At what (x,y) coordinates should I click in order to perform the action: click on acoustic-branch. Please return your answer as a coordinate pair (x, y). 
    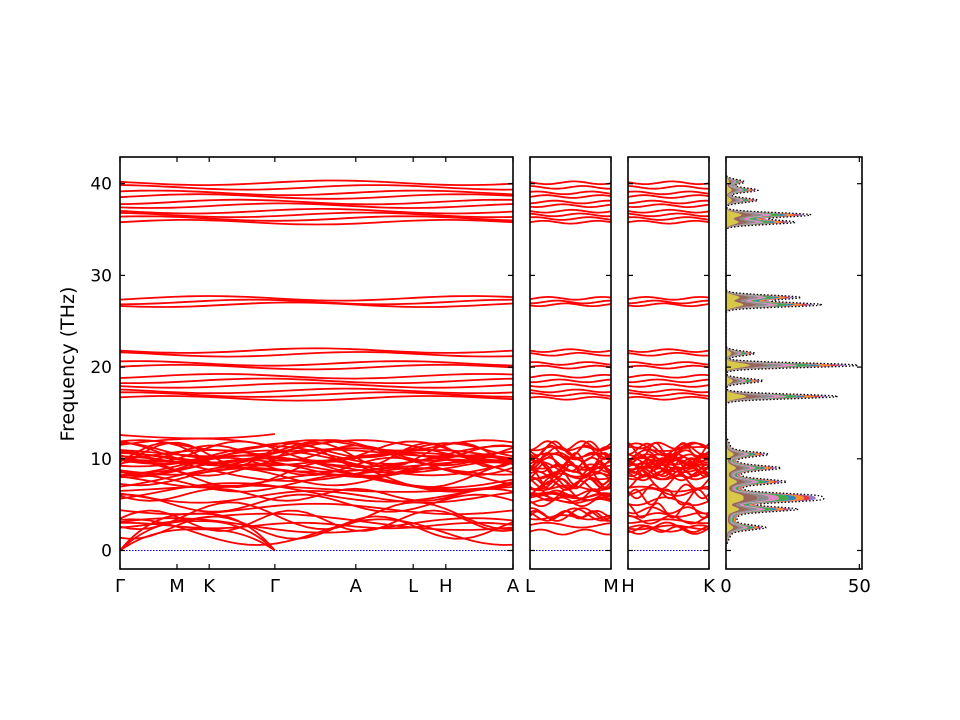
    Looking at the image, I should click on (197, 532).